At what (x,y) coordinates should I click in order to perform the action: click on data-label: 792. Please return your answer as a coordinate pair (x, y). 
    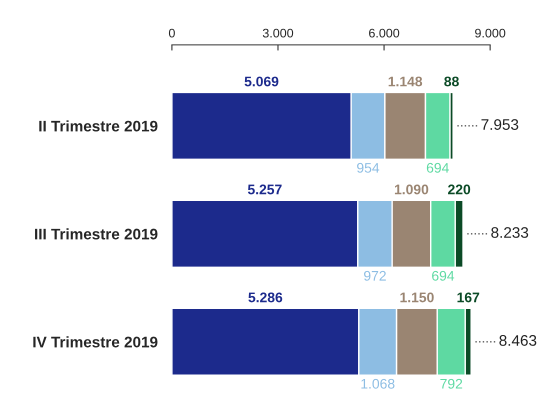
    Looking at the image, I should click on (451, 383).